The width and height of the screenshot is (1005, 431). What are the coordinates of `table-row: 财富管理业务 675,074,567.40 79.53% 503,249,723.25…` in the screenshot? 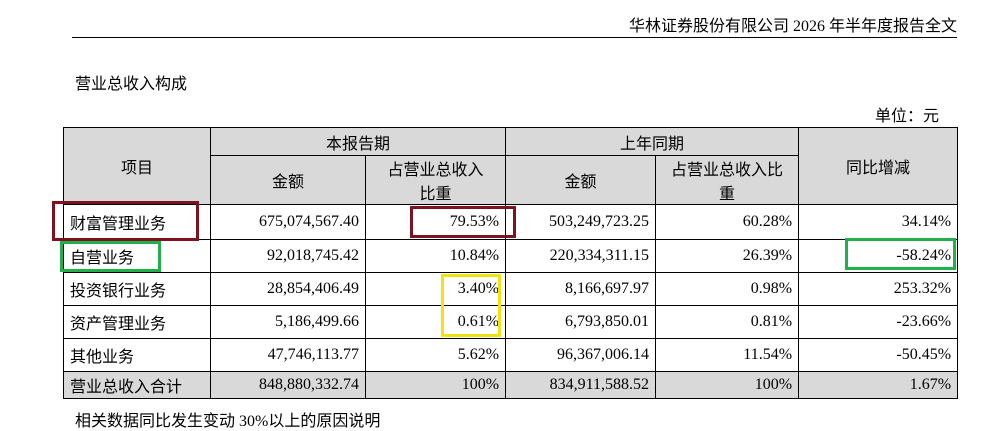 It's located at (511, 222).